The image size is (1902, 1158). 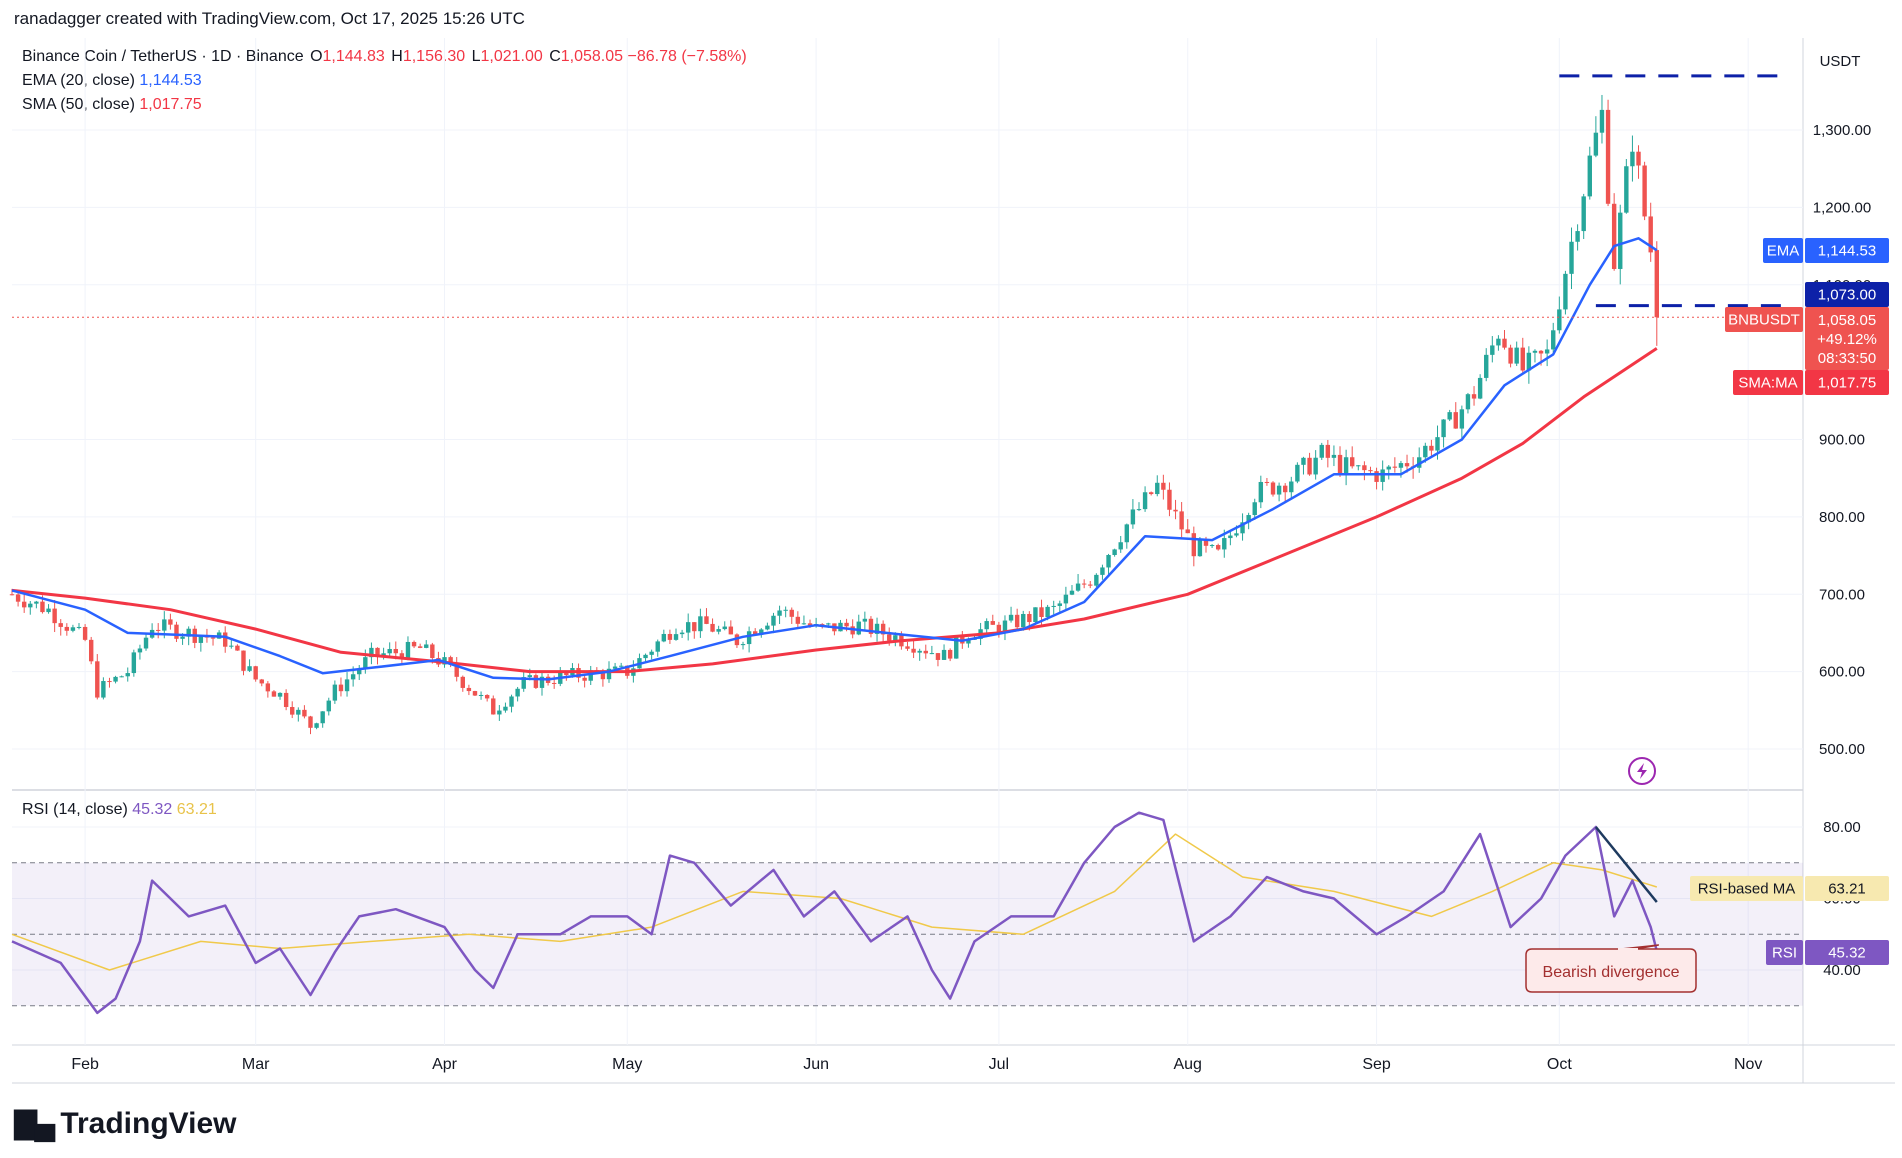 What do you see at coordinates (1768, 382) in the screenshot?
I see `sma-tag-bg` at bounding box center [1768, 382].